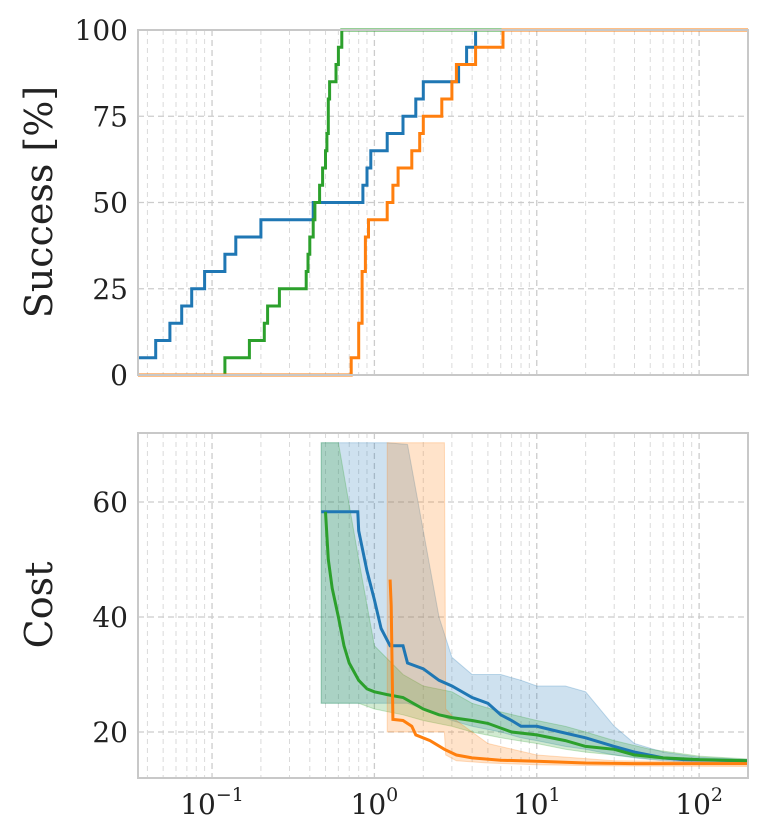 This screenshot has height=839, width=765. I want to click on series-2-line, so click(568, 672).